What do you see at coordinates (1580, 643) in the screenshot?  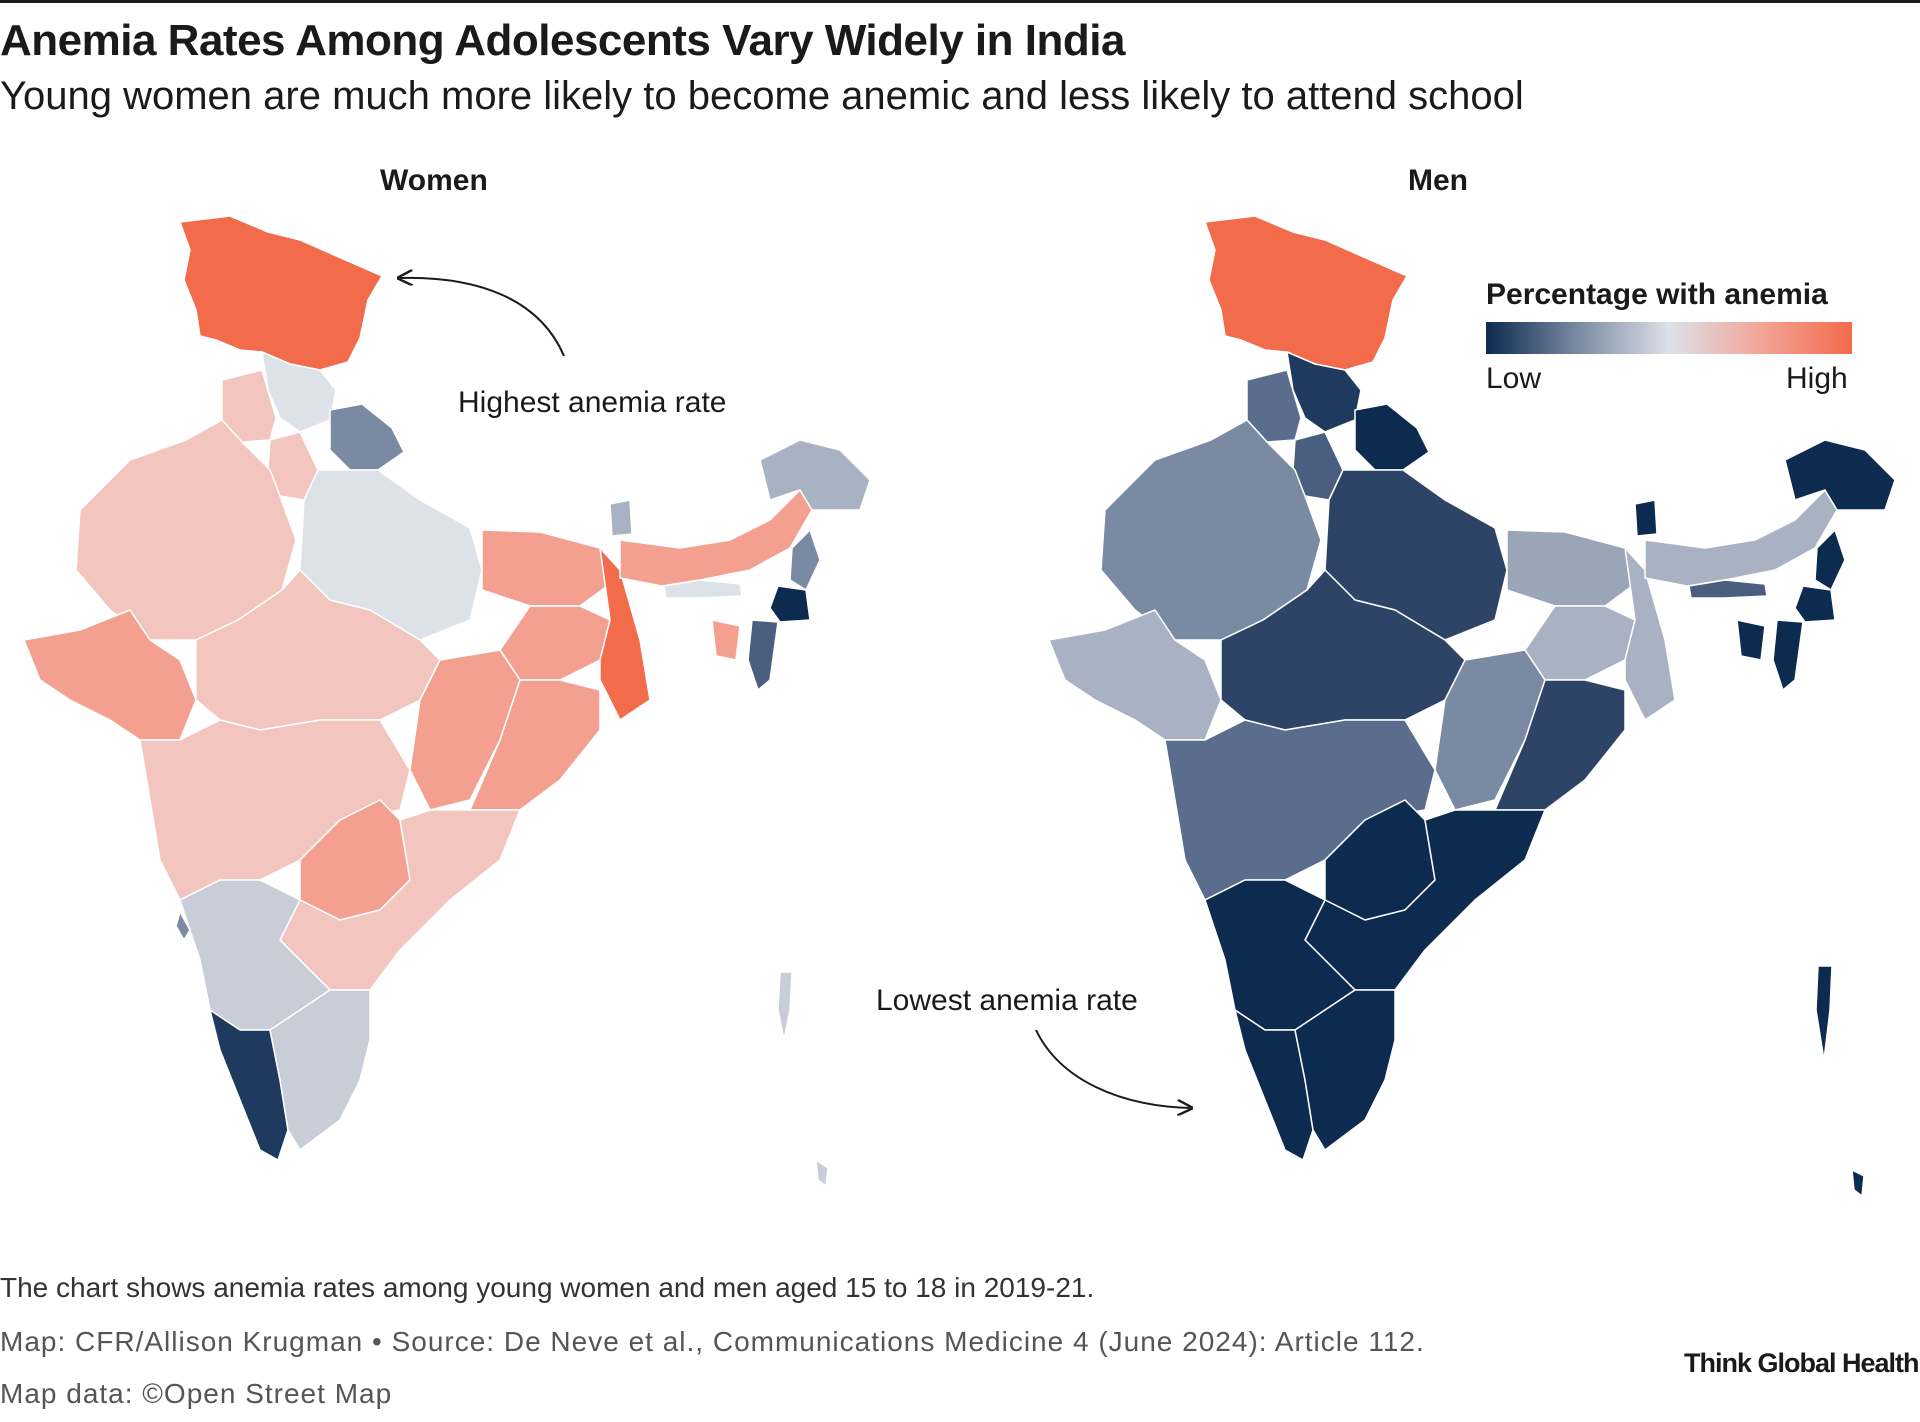 I see `region-jharkhand-m` at bounding box center [1580, 643].